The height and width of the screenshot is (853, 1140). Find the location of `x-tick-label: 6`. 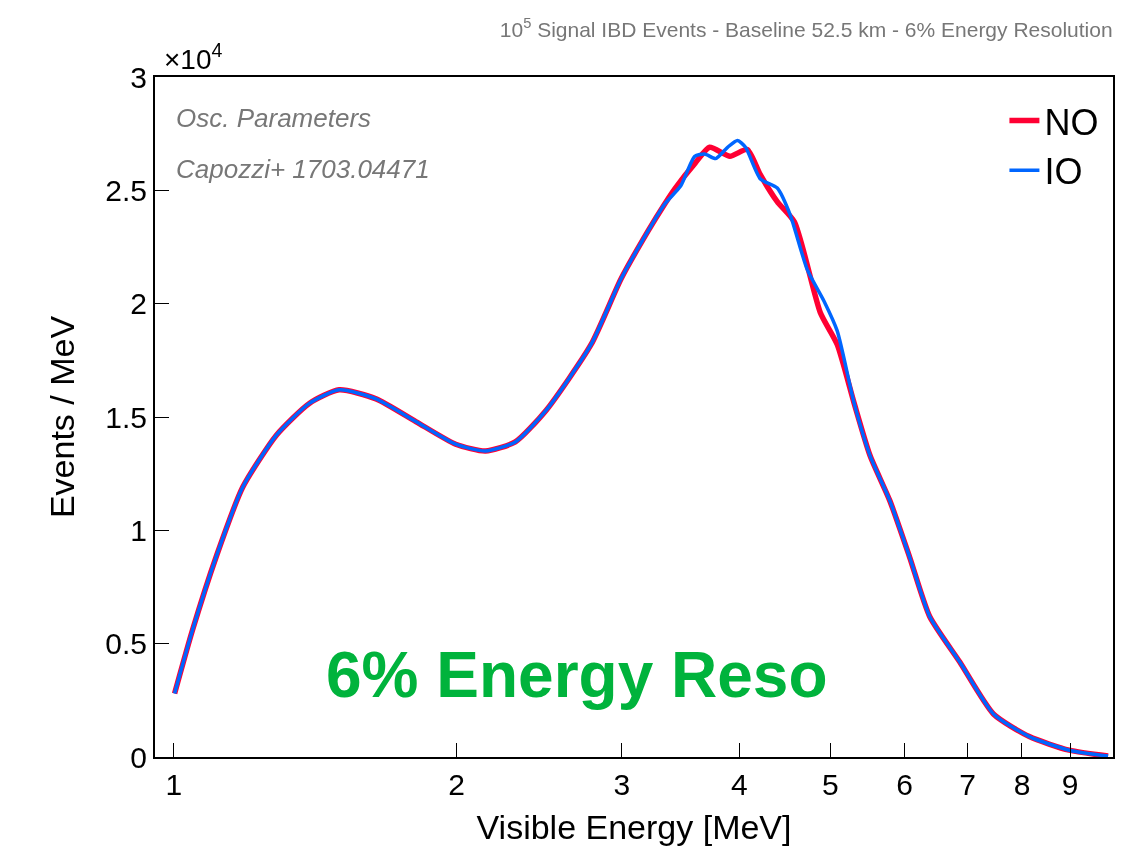

x-tick-label: 6 is located at coordinates (904, 784).